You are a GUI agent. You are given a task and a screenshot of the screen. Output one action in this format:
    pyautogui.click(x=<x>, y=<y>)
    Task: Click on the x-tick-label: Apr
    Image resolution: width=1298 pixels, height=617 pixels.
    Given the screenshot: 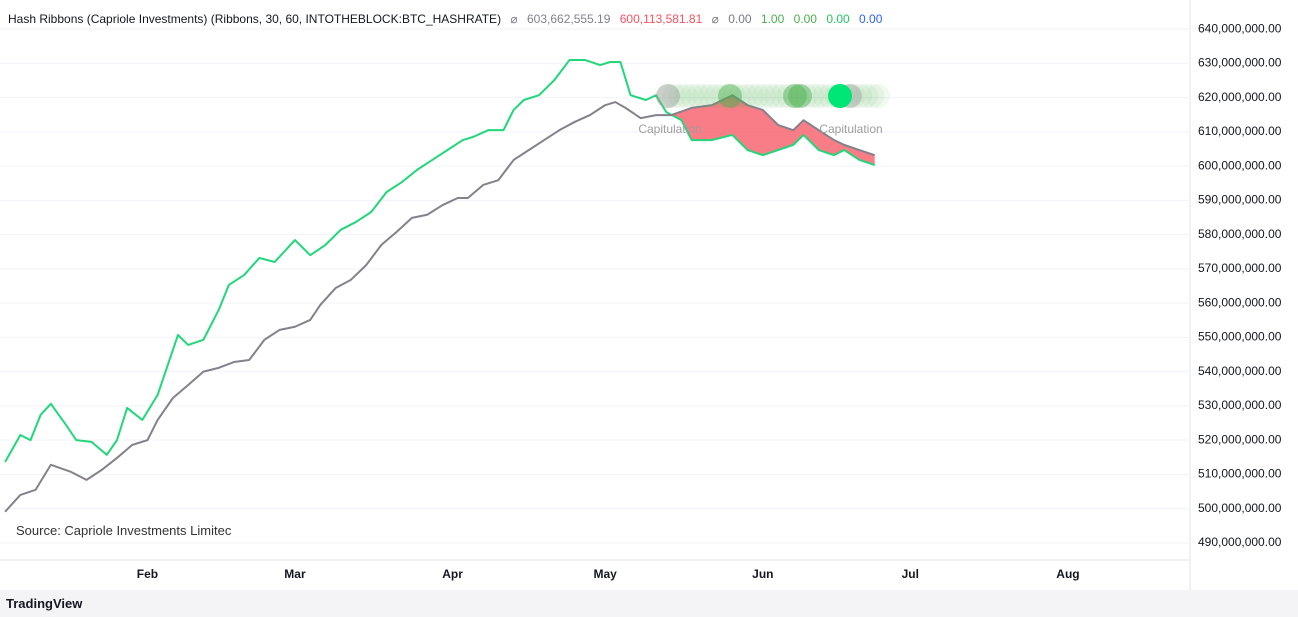 What is the action you would take?
    pyautogui.click(x=452, y=574)
    